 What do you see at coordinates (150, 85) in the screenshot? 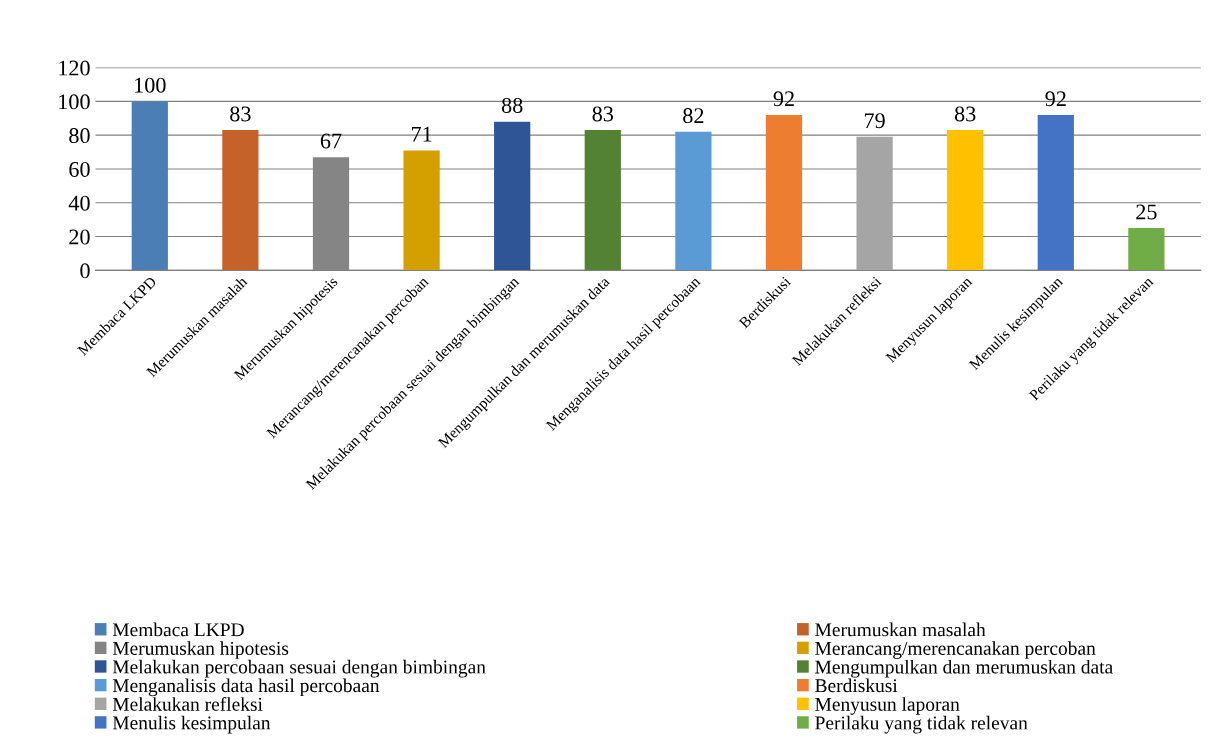
I see `data-label: 100` at bounding box center [150, 85].